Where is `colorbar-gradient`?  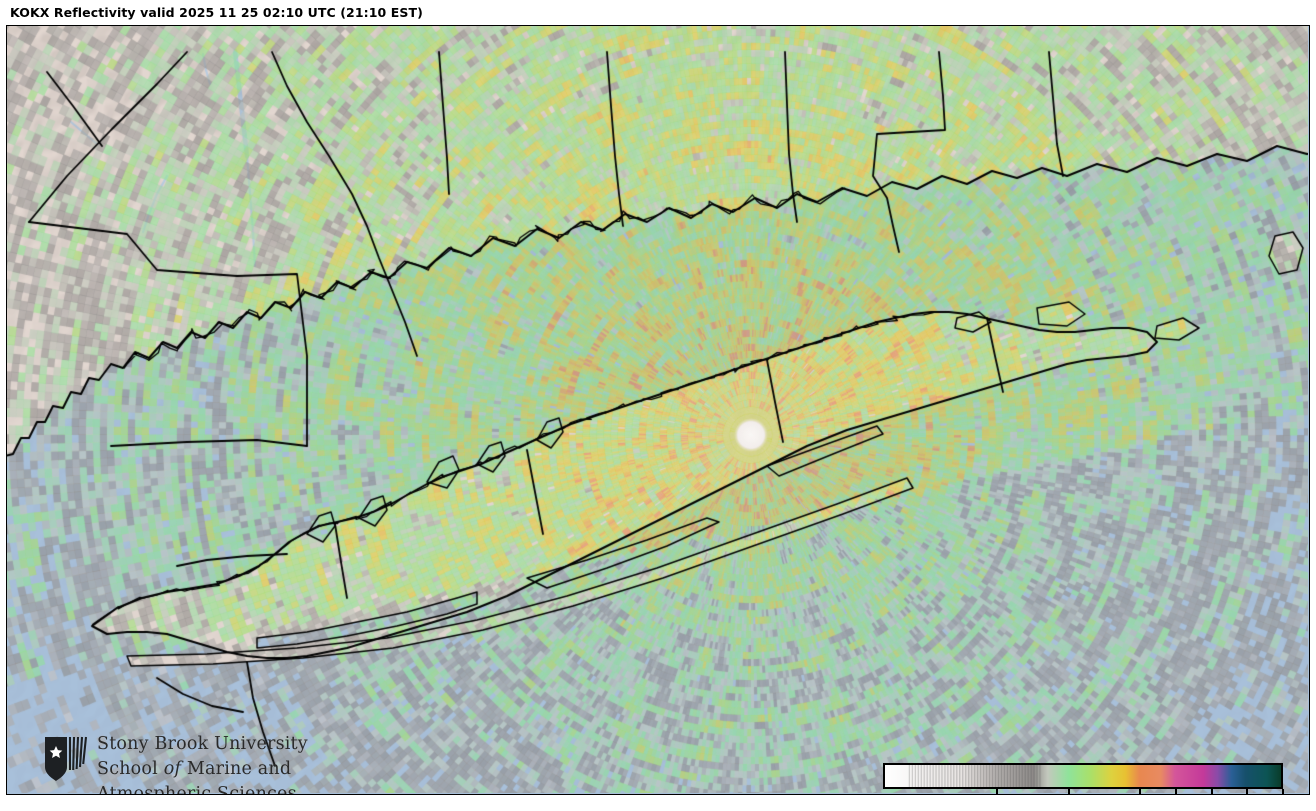
colorbar-gradient is located at coordinates (1083, 776).